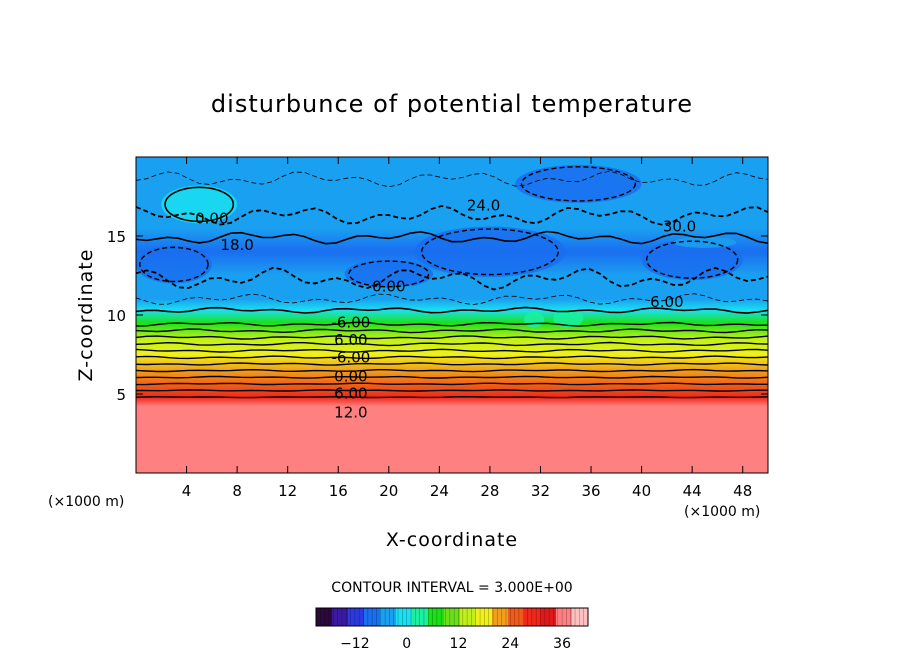 The width and height of the screenshot is (904, 654). I want to click on colorbar-tick-label: 24, so click(510, 644).